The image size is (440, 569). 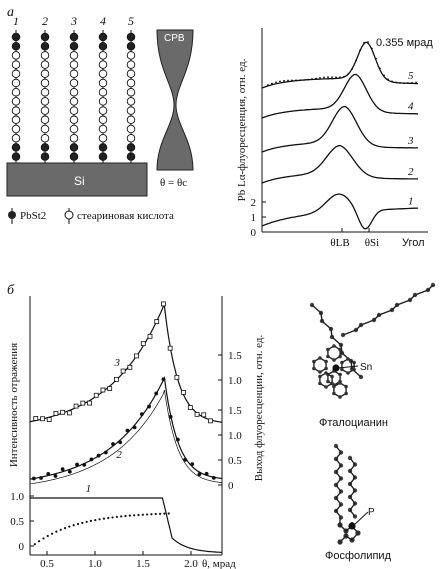 What do you see at coordinates (235, 381) in the screenshot?
I see `chart-b-rtick-3-10: 1.0` at bounding box center [235, 381].